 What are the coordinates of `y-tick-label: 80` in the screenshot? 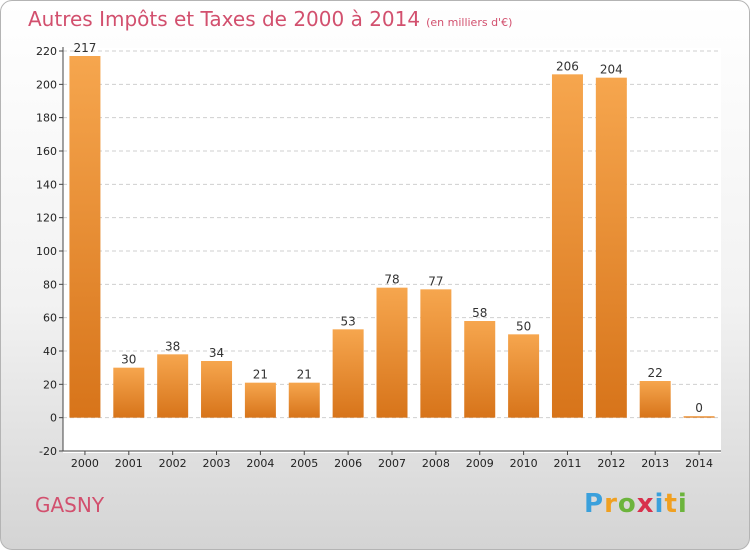 It's located at (50, 284).